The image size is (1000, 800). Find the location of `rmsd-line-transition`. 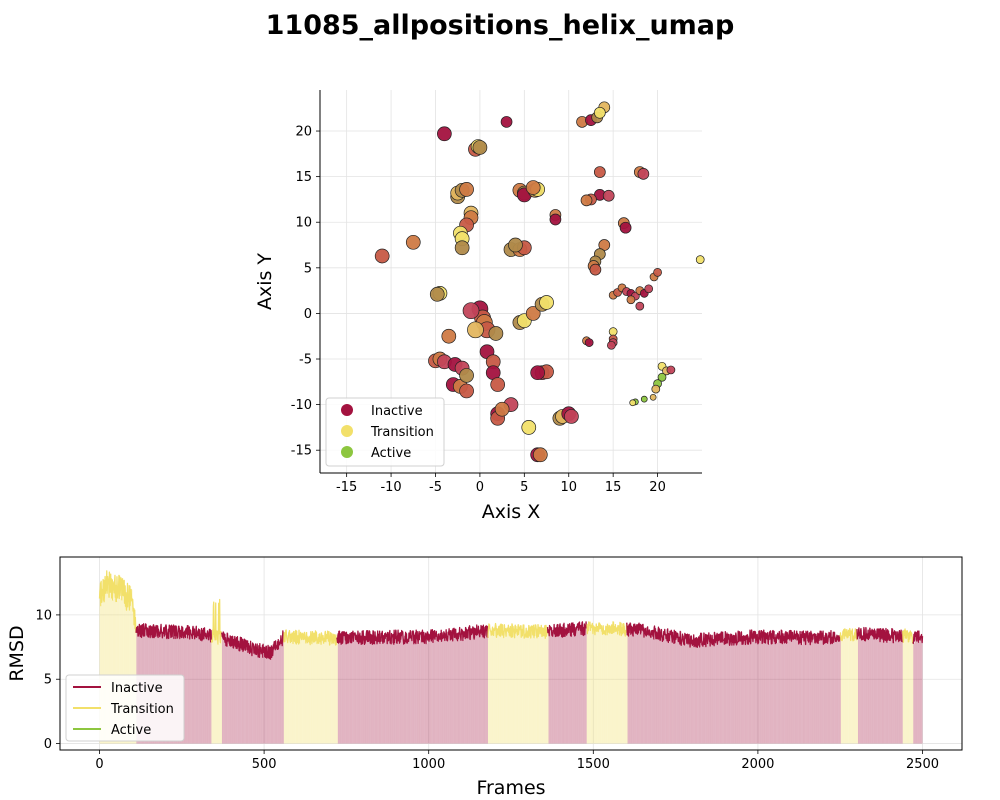

rmsd-line-transition is located at coordinates (310, 637).